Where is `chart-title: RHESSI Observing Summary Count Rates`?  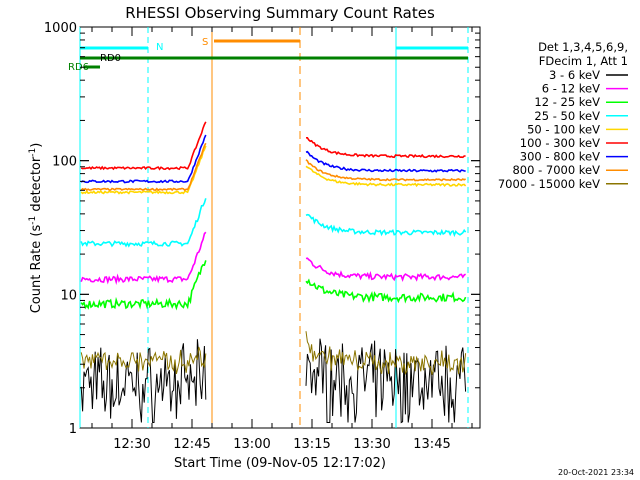
chart-title: RHESSI Observing Summary Count Rates is located at coordinates (280, 13).